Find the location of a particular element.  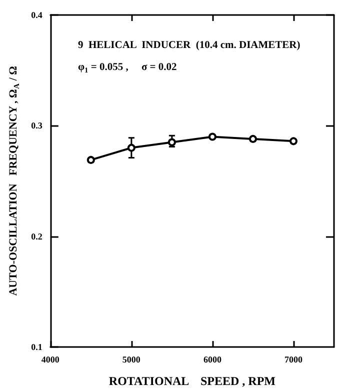

x-tick-label: 7000 is located at coordinates (293, 359).